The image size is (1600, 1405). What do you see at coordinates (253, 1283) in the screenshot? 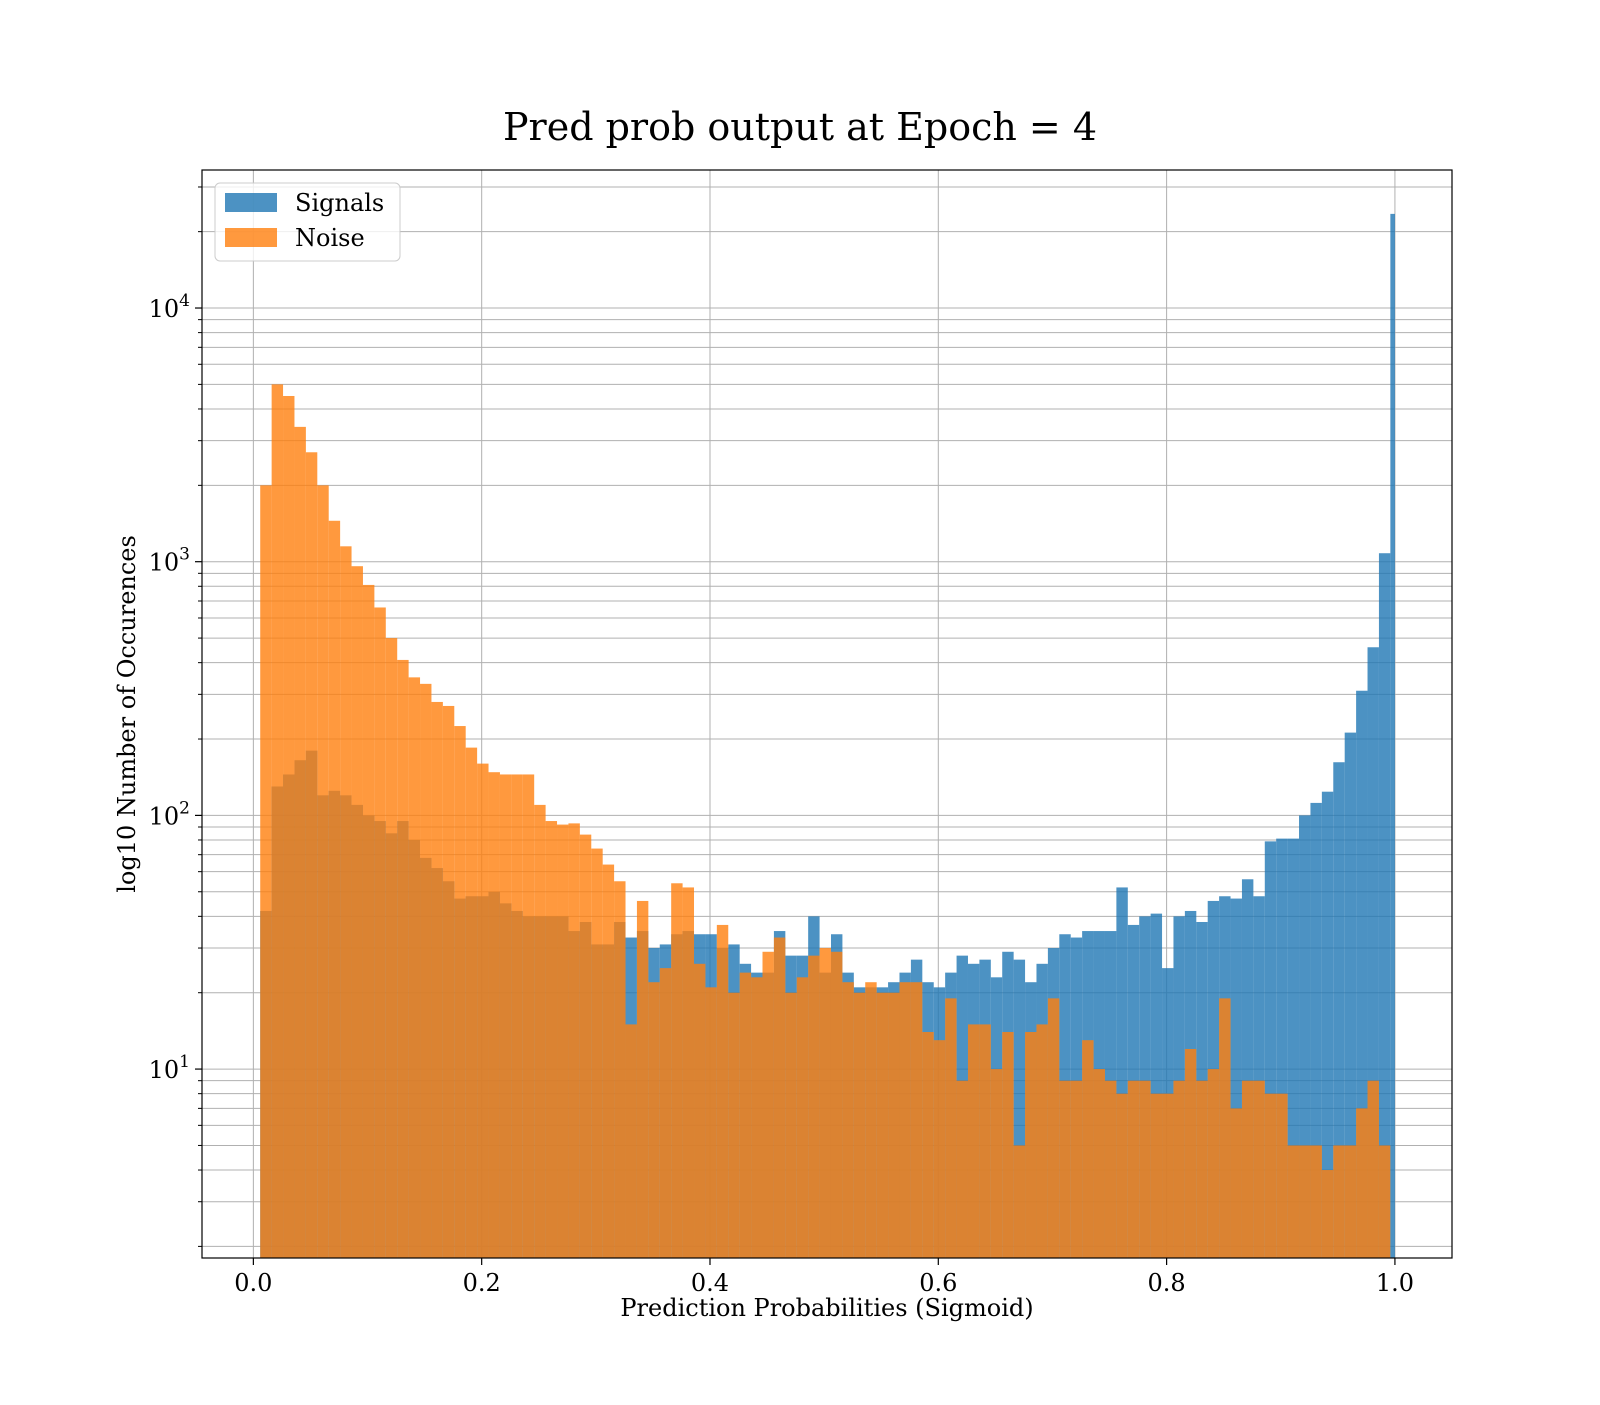
I see `x-tick-label: 0.0` at bounding box center [253, 1283].